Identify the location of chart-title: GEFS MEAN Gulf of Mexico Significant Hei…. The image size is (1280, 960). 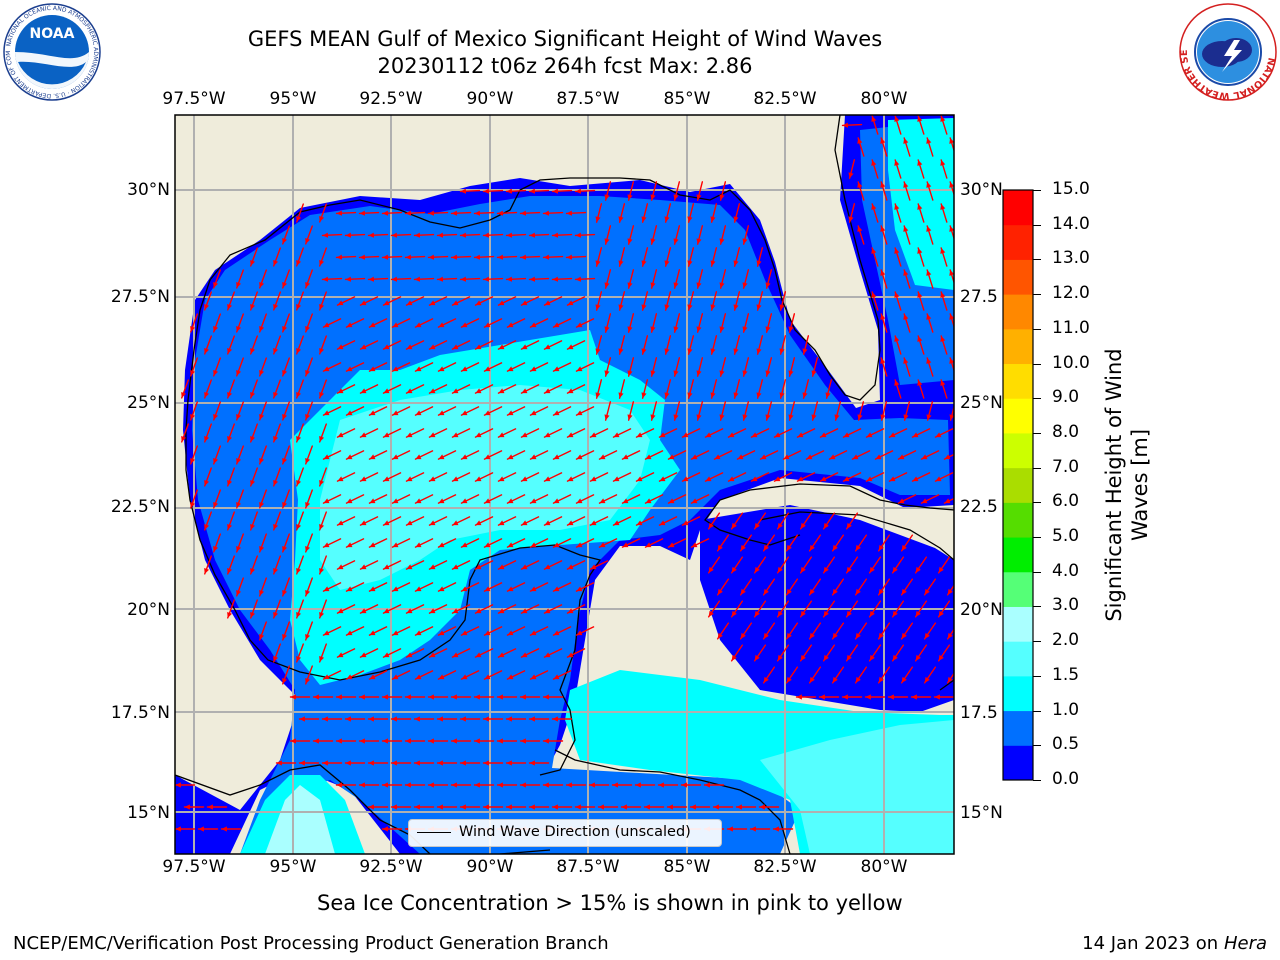
(565, 39).